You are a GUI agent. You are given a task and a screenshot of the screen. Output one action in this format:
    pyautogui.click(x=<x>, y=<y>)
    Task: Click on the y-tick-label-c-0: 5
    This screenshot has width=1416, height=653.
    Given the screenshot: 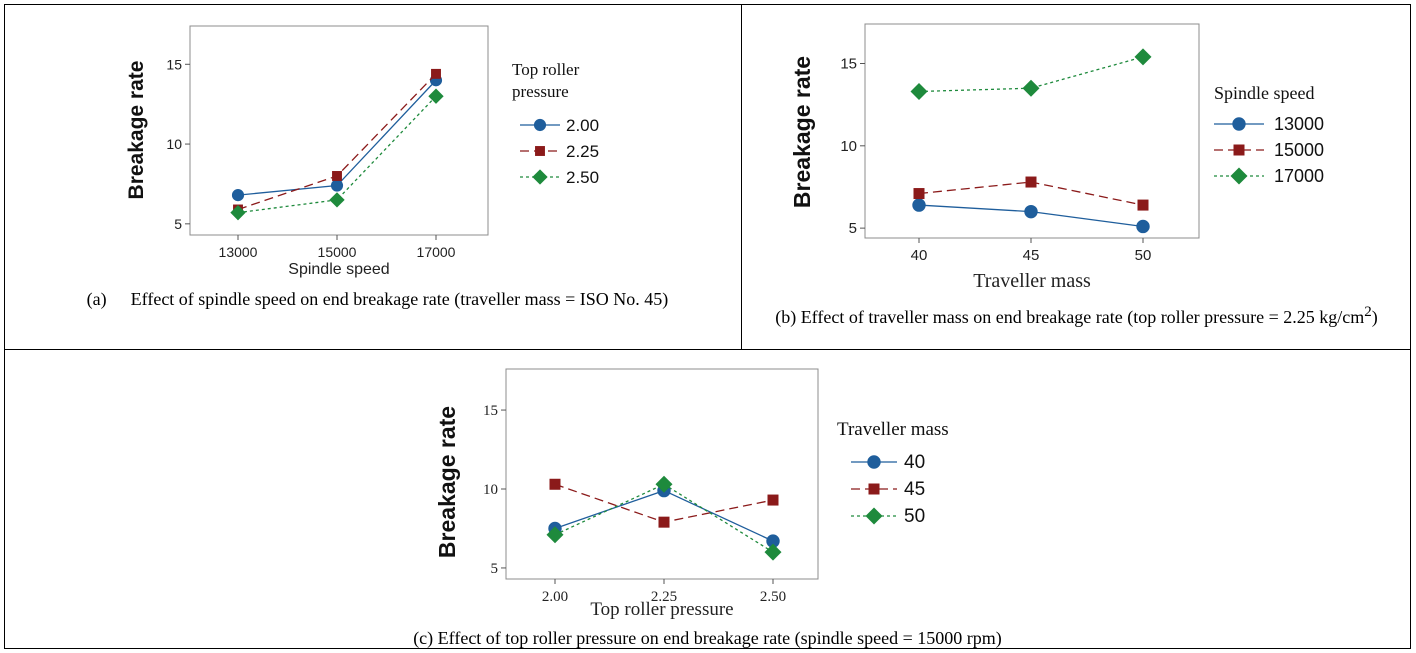 What is the action you would take?
    pyautogui.click(x=495, y=569)
    